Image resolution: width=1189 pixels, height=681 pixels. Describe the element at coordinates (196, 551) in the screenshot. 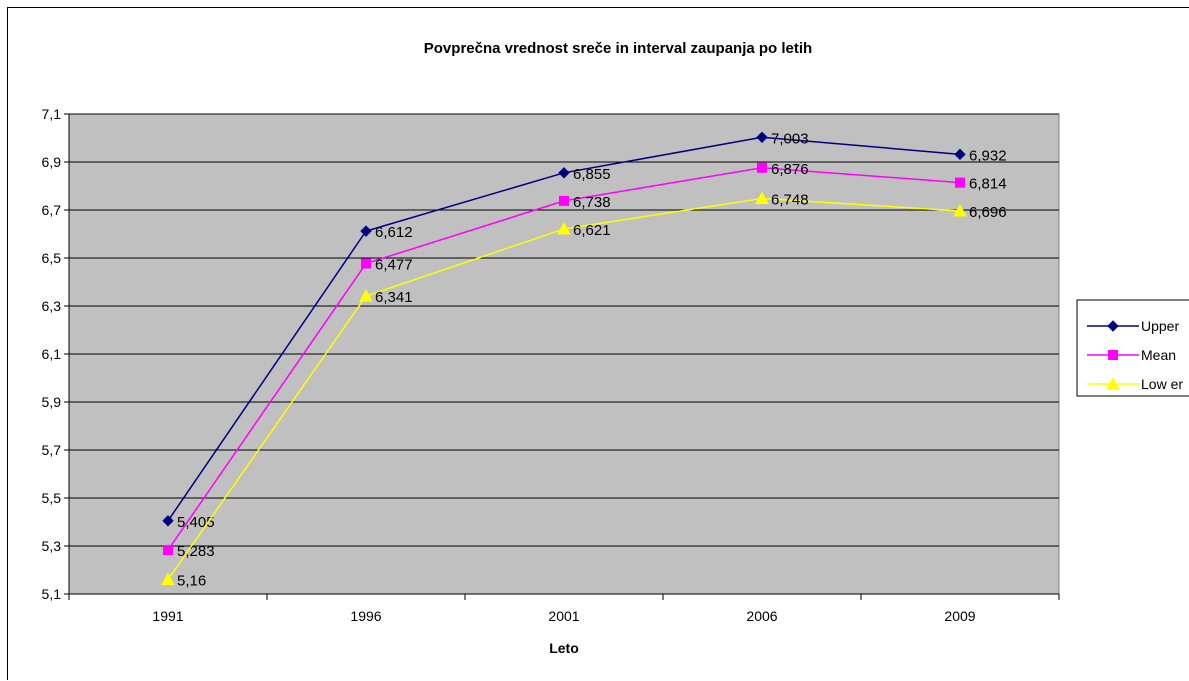

I see `data-label: 5,283` at that location.